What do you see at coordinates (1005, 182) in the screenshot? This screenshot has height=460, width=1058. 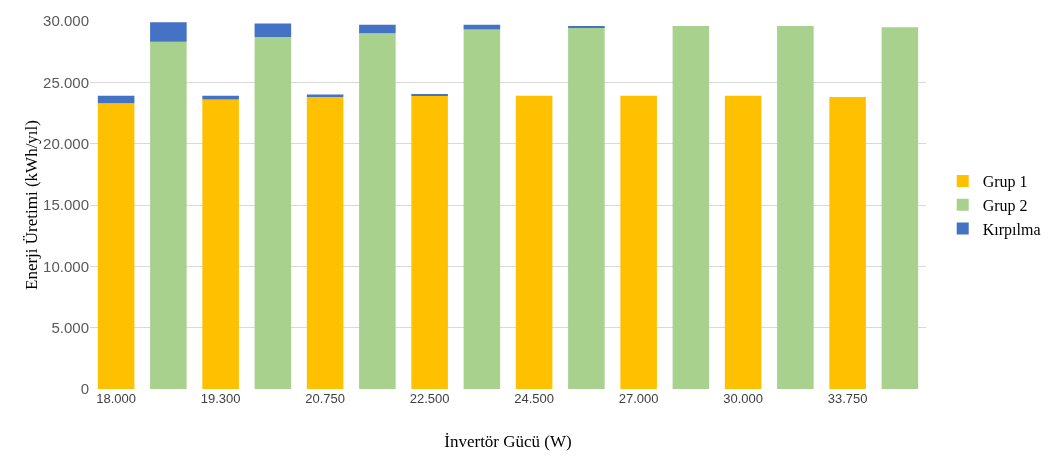 I see `legend-label: Grup 1` at bounding box center [1005, 182].